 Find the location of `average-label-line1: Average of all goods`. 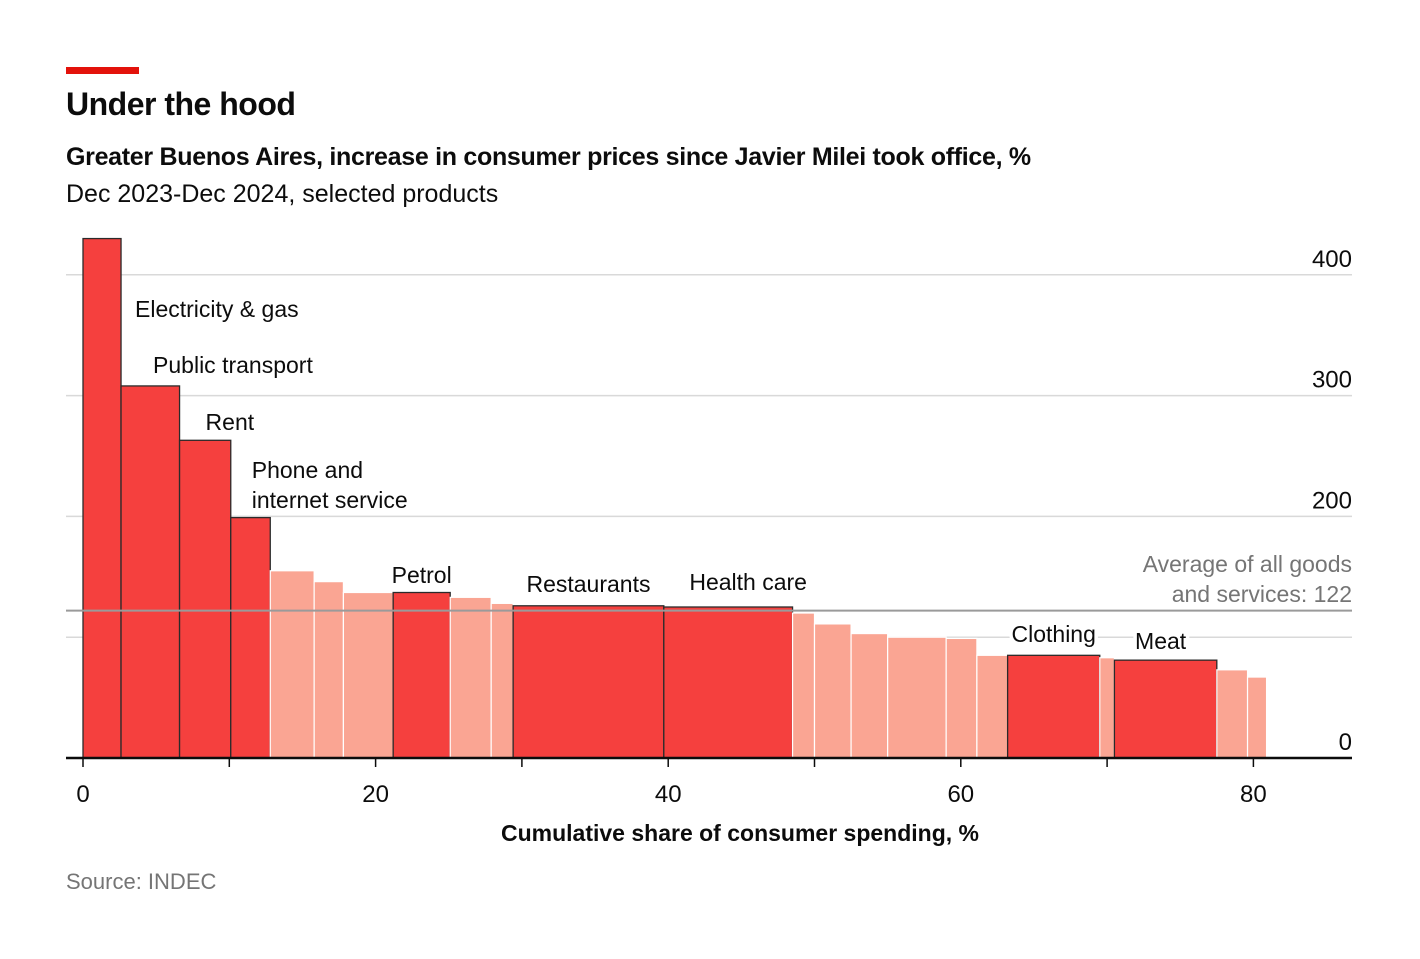

average-label-line1: Average of all goods is located at coordinates (1247, 564).